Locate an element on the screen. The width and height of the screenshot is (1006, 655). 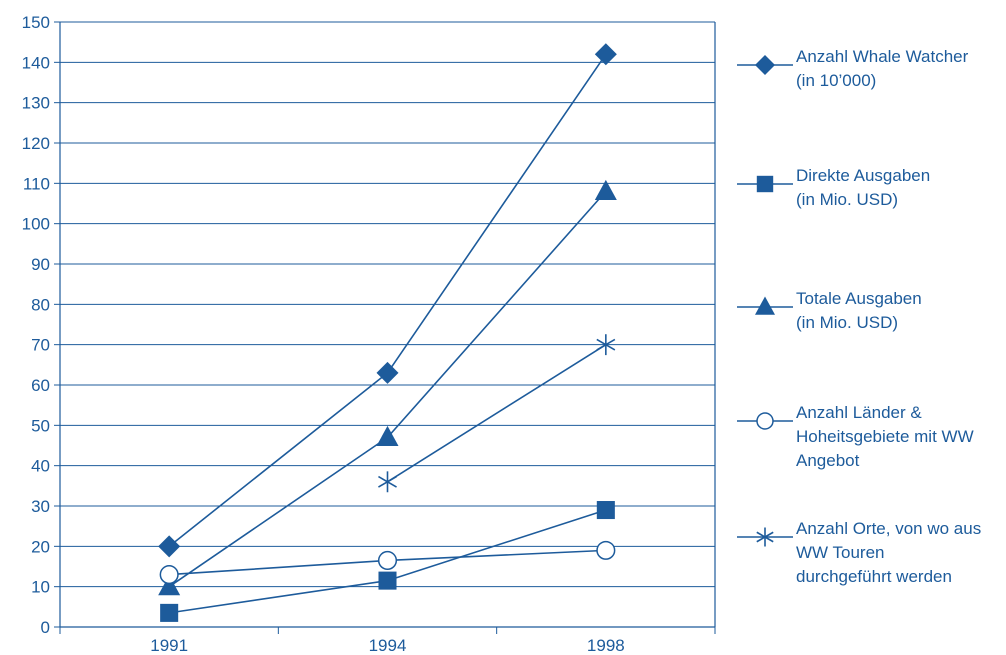
legend-label: (in 10’000) is located at coordinates (836, 80).